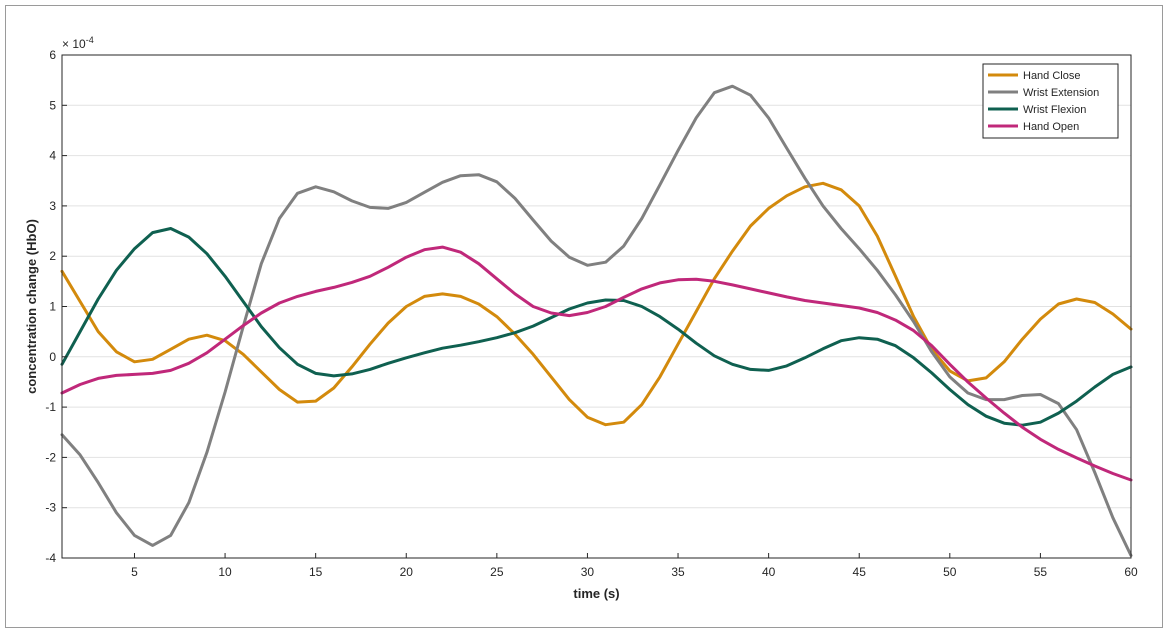  I want to click on x-tick-label: 15, so click(316, 572).